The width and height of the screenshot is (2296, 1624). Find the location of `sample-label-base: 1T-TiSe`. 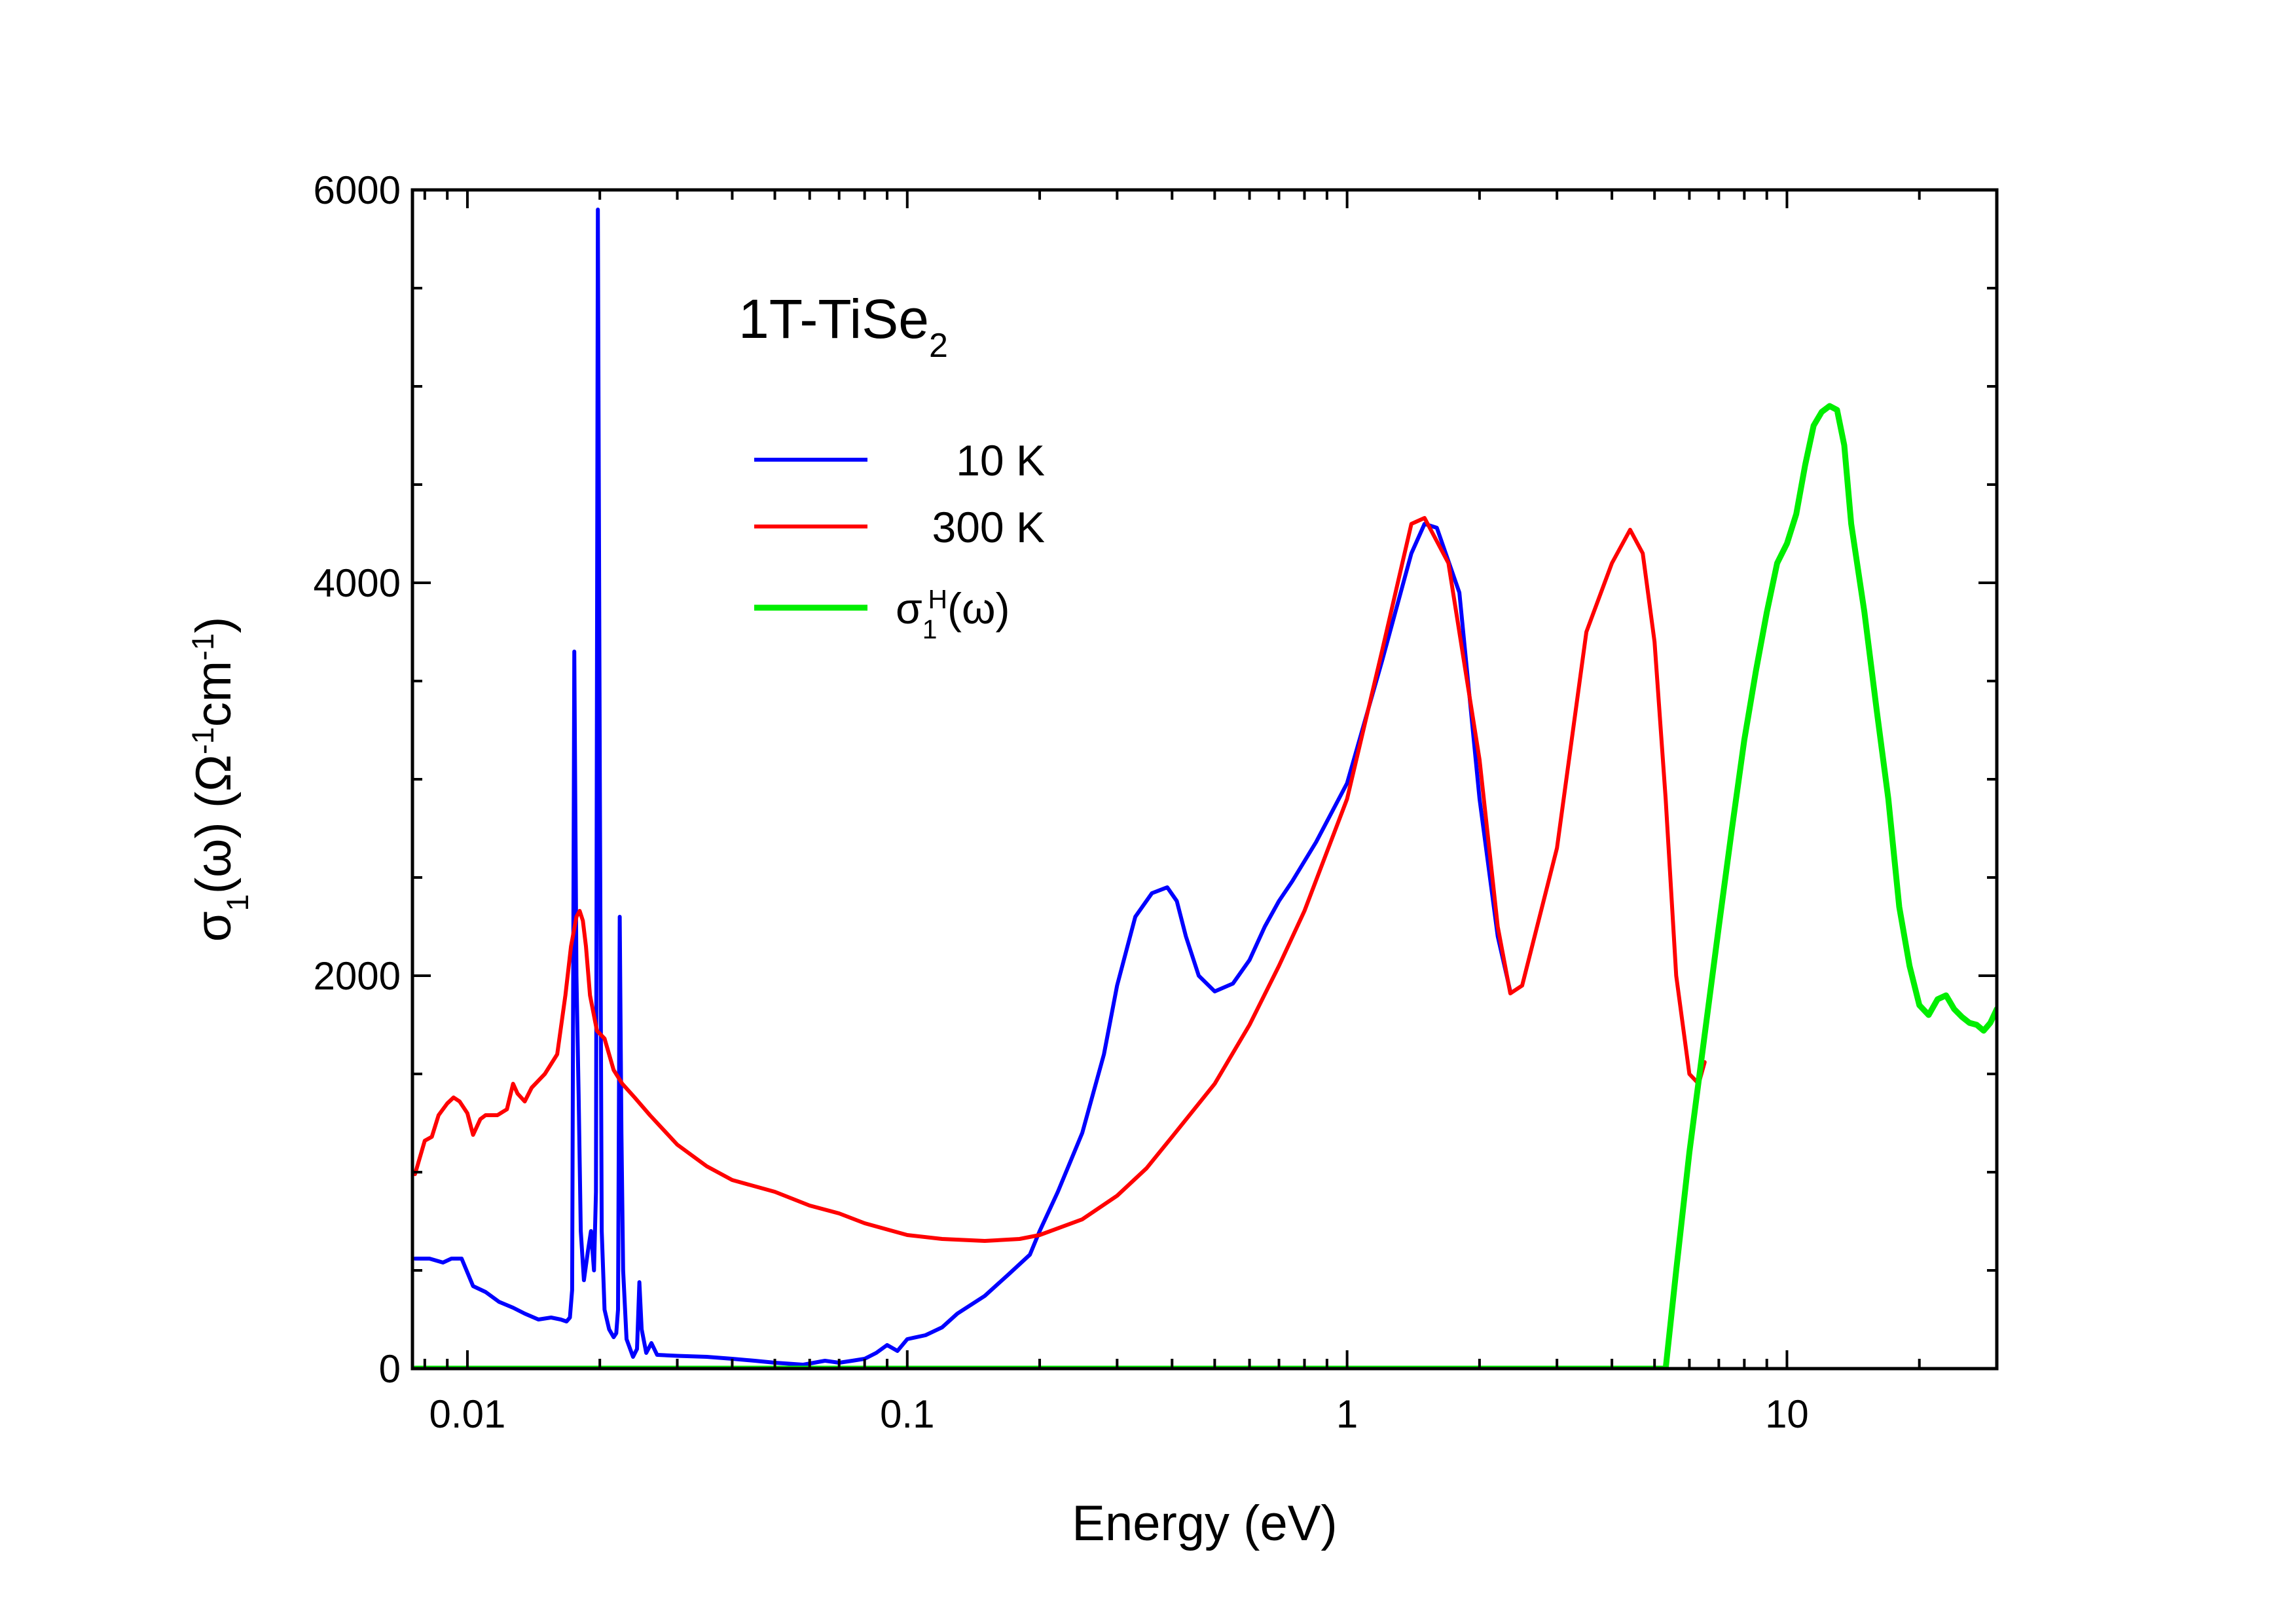

sample-label-base: 1T-TiSe is located at coordinates (833, 319).